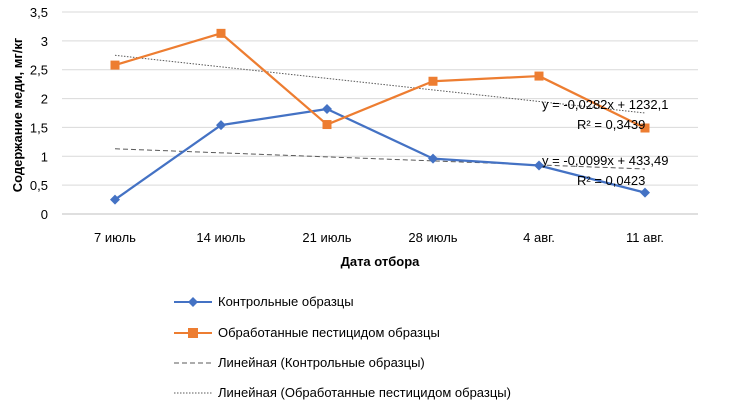  Describe the element at coordinates (326, 237) in the screenshot. I see `x-tick-label: 21 июль` at that location.